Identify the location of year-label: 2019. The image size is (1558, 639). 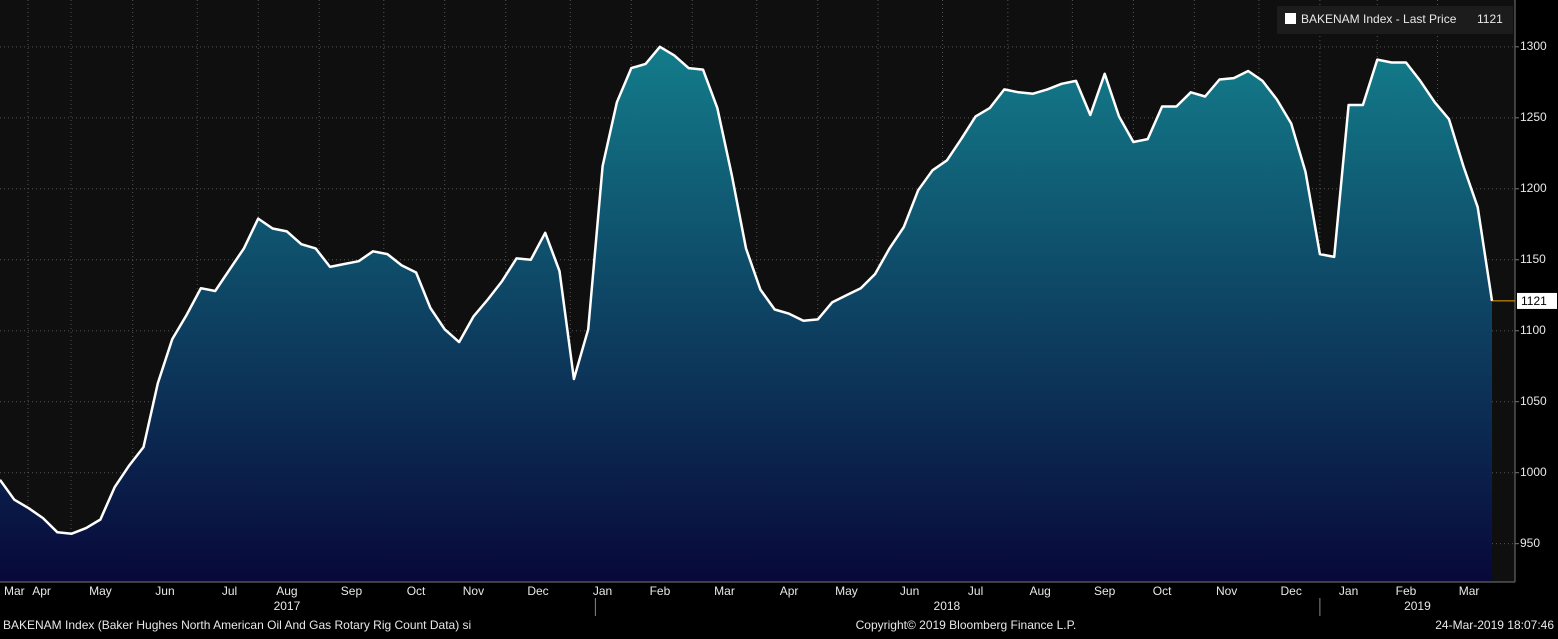
(1417, 606).